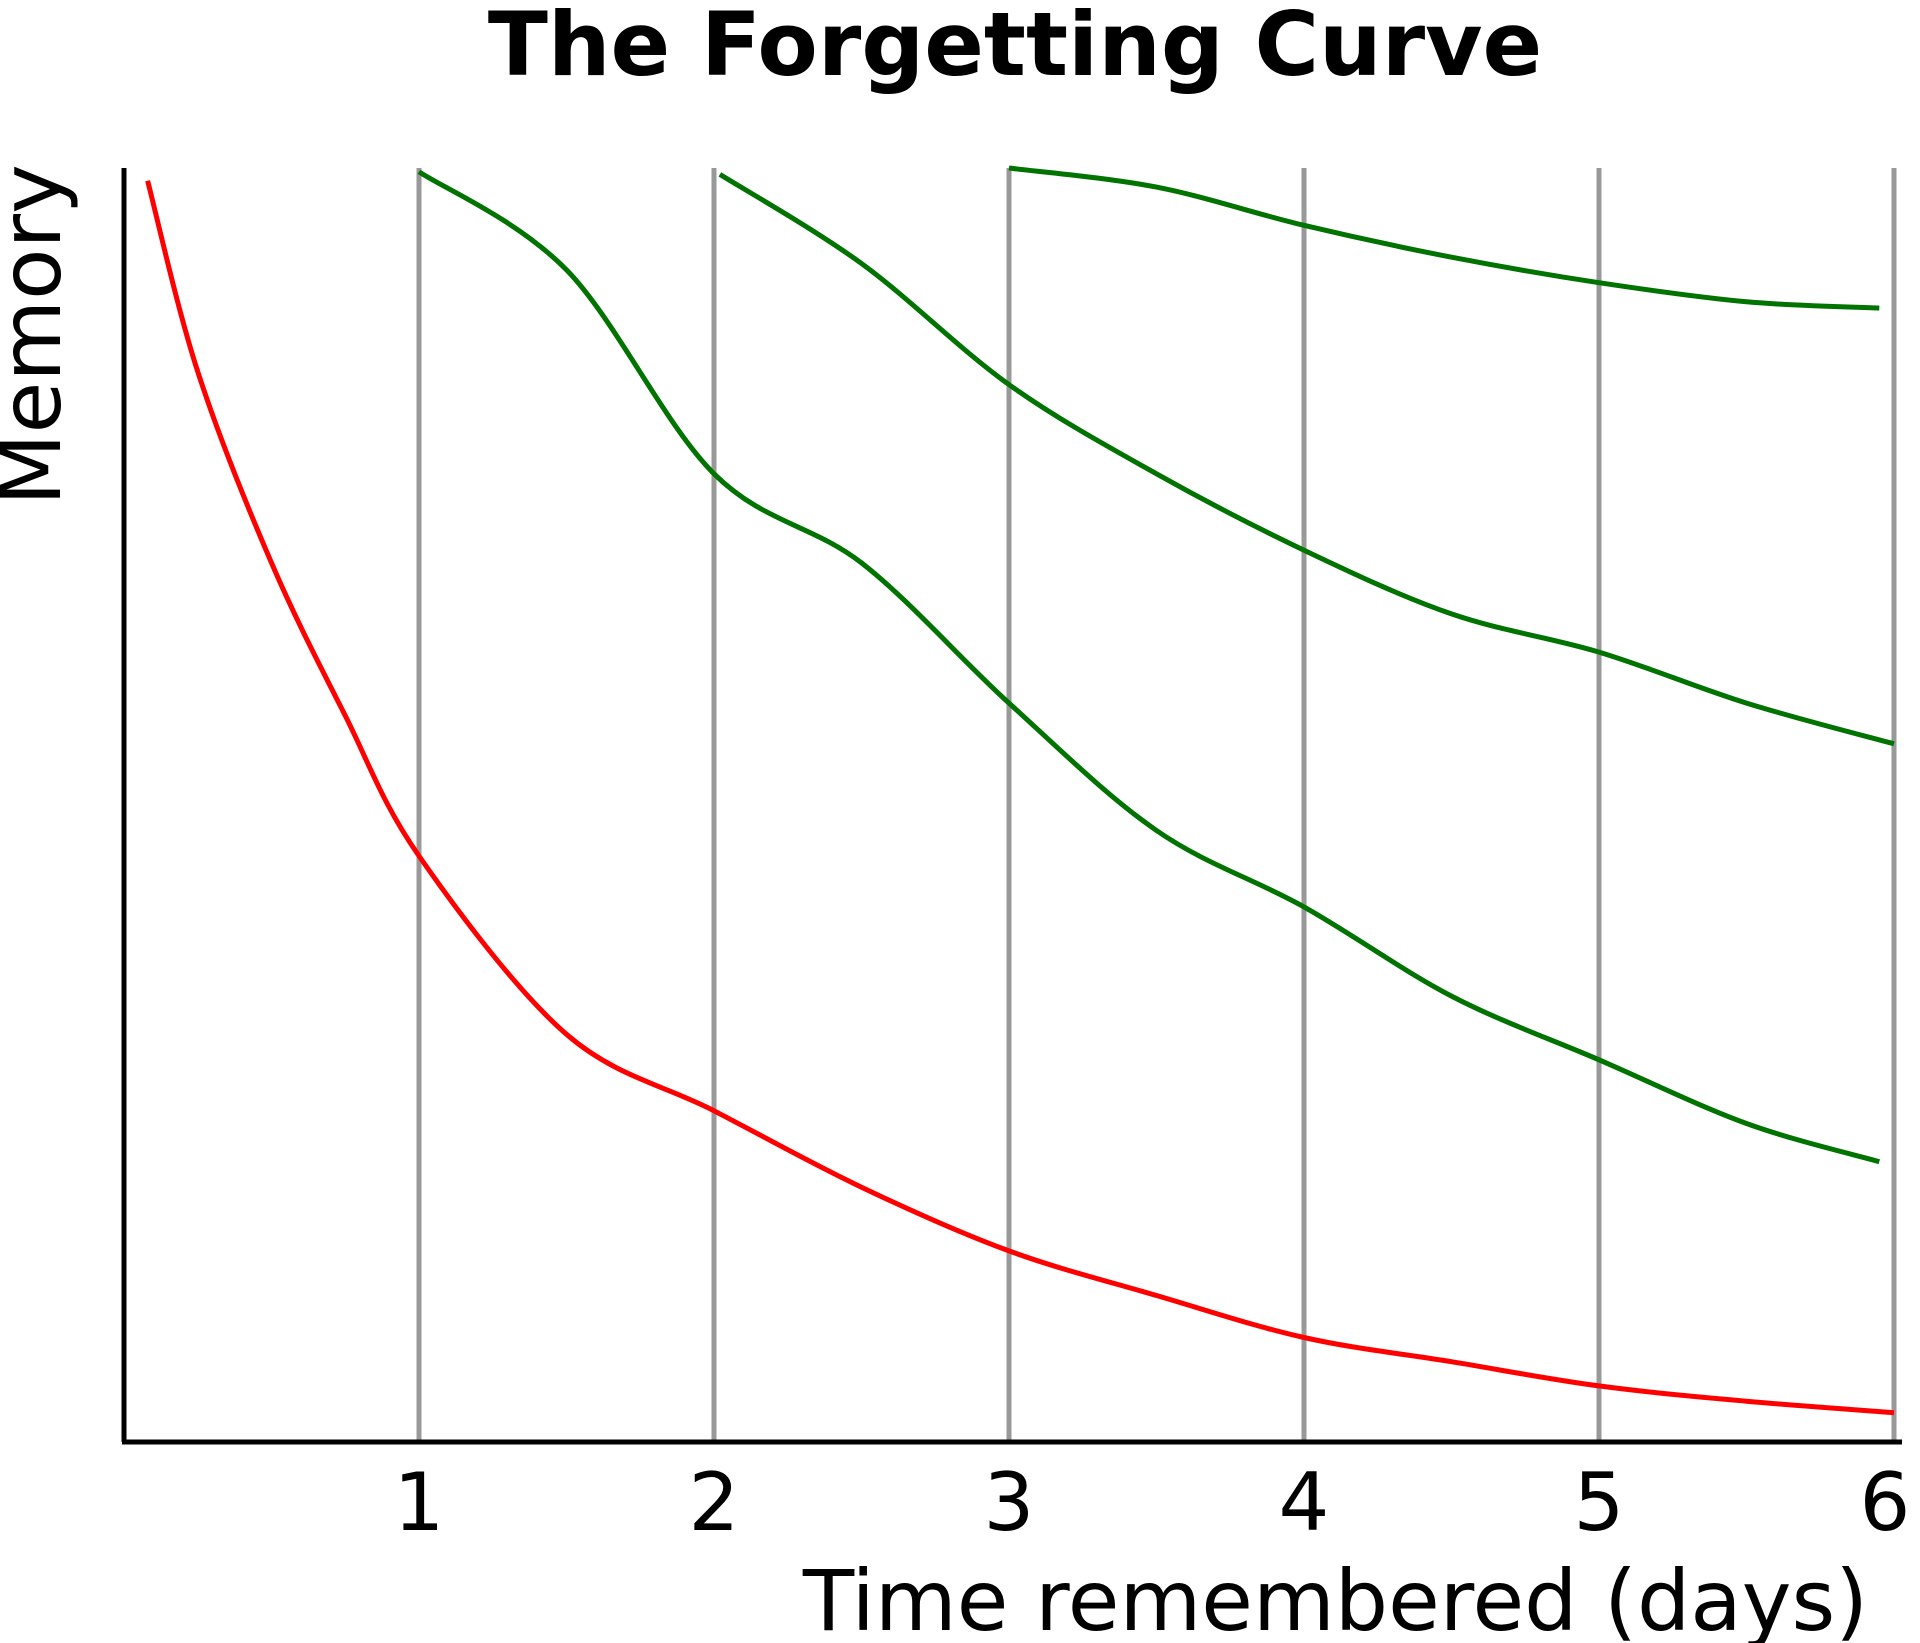 The width and height of the screenshot is (1920, 1643). Describe the element at coordinates (40, 335) in the screenshot. I see `y-axis-label: Memory` at that location.